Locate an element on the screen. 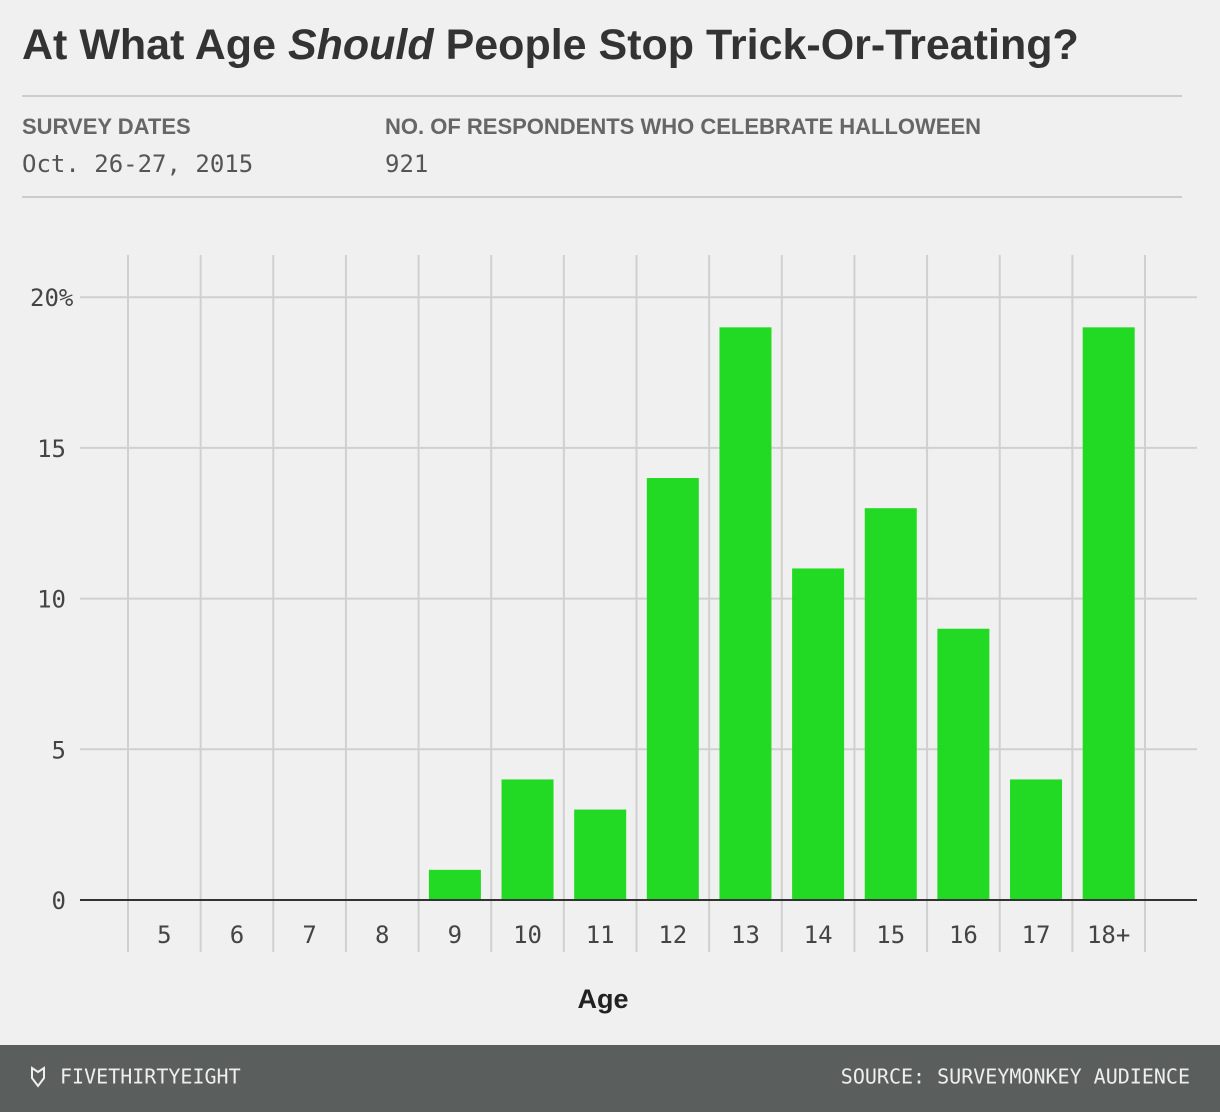 This screenshot has width=1220, height=1112. x-tick-label: 7 is located at coordinates (309, 935).